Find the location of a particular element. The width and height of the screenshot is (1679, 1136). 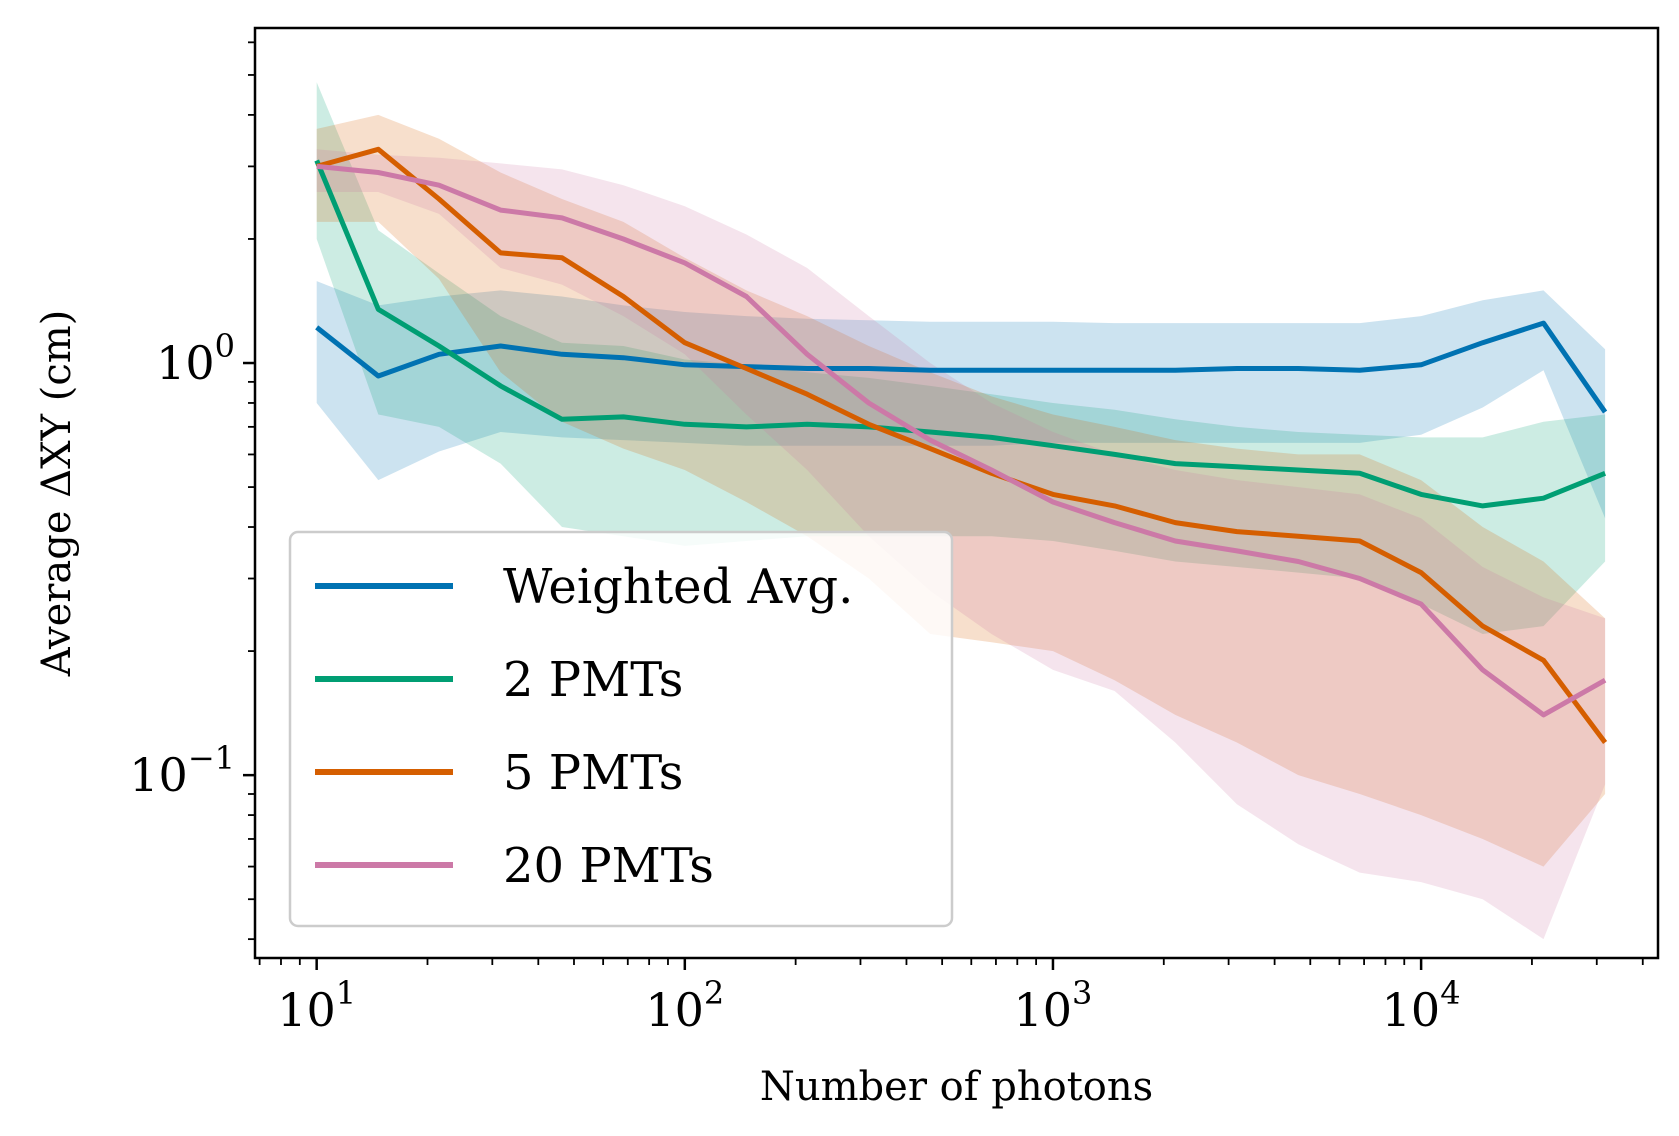

x-tick-label: 10³ is located at coordinates (1053, 1005).